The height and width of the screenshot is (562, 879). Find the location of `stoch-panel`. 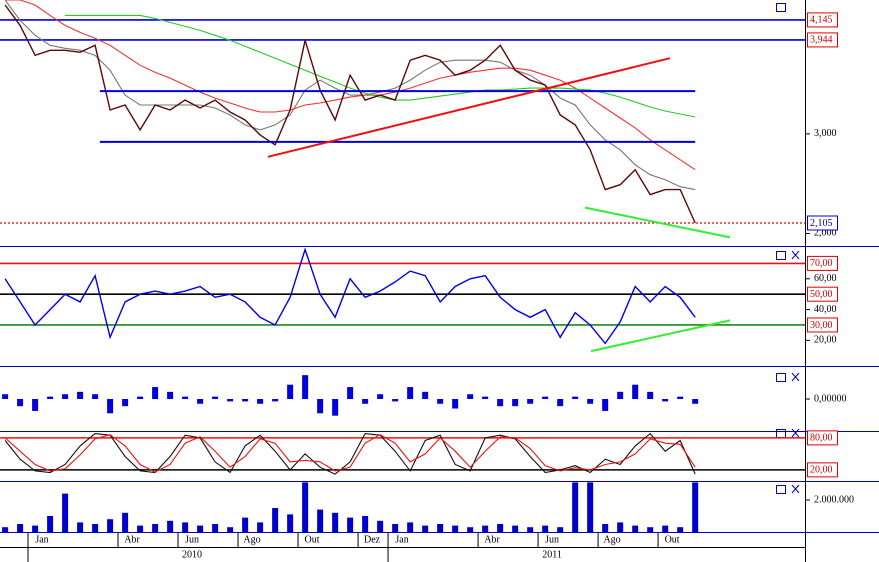

stoch-panel is located at coordinates (402, 453).